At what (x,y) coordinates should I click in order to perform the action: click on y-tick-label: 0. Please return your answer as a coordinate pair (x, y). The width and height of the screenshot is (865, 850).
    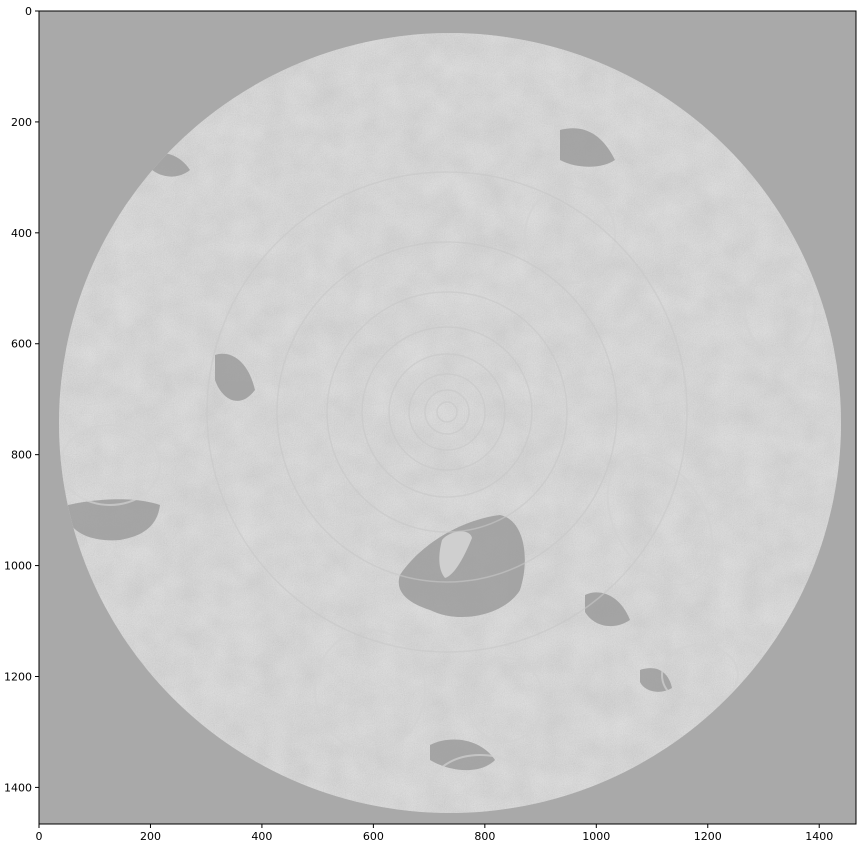
    Looking at the image, I should click on (28, 11).